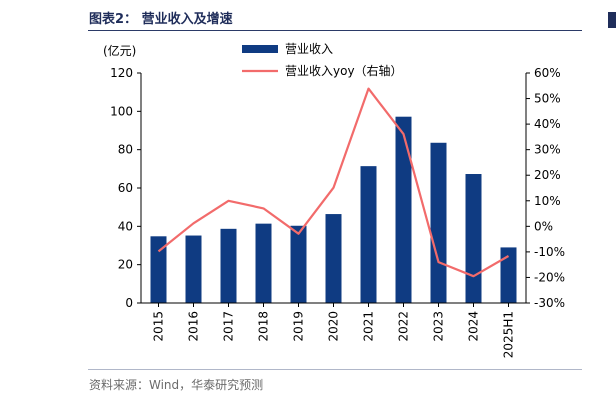 This screenshot has height=403, width=616. Describe the element at coordinates (129, 303) in the screenshot. I see `y-tick-label: 0` at that location.